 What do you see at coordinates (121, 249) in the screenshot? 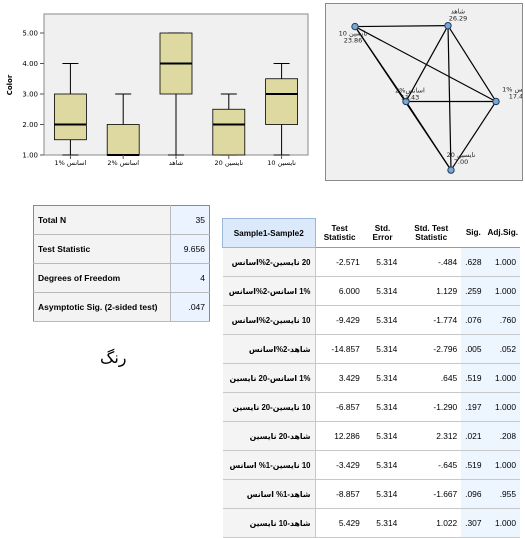
I see `summary-row: Test Statistic 9.656` at bounding box center [121, 249].